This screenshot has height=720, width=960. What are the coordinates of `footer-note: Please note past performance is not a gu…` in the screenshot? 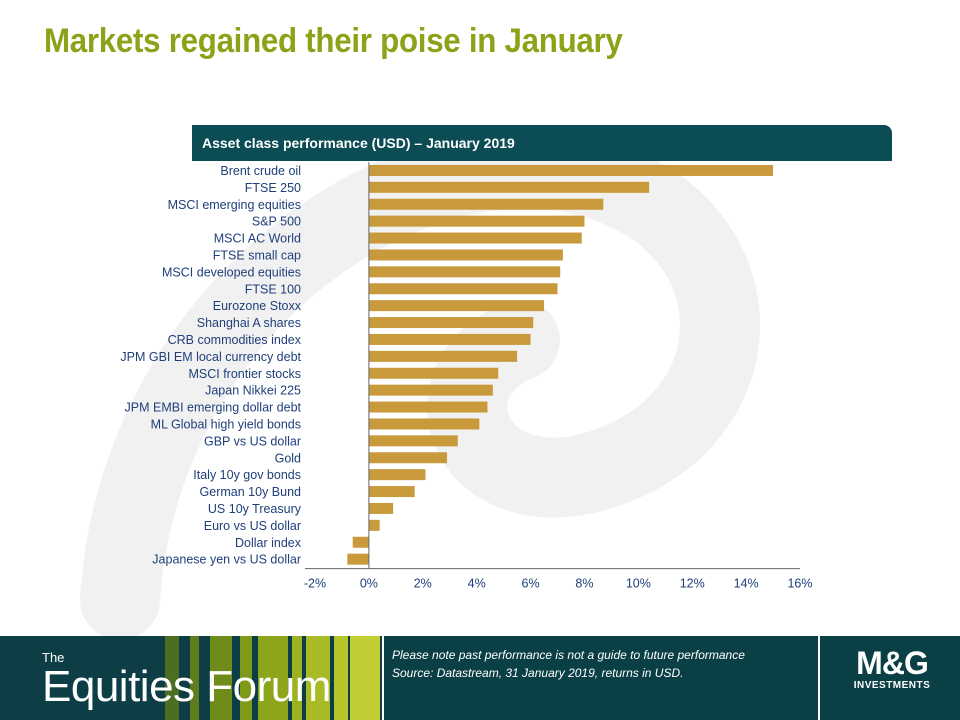 It's located at (568, 664).